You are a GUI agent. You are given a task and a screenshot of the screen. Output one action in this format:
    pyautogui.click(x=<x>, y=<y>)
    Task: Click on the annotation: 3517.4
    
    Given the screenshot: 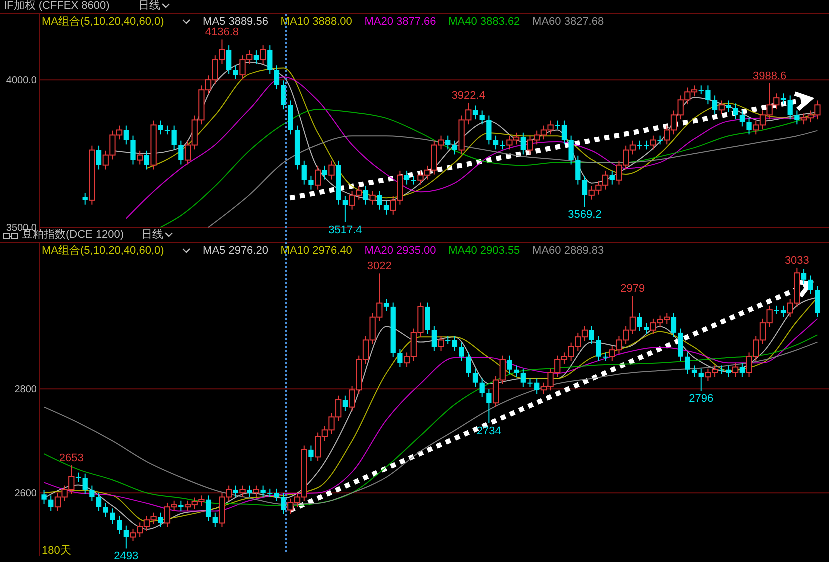 What is the action you would take?
    pyautogui.click(x=345, y=230)
    